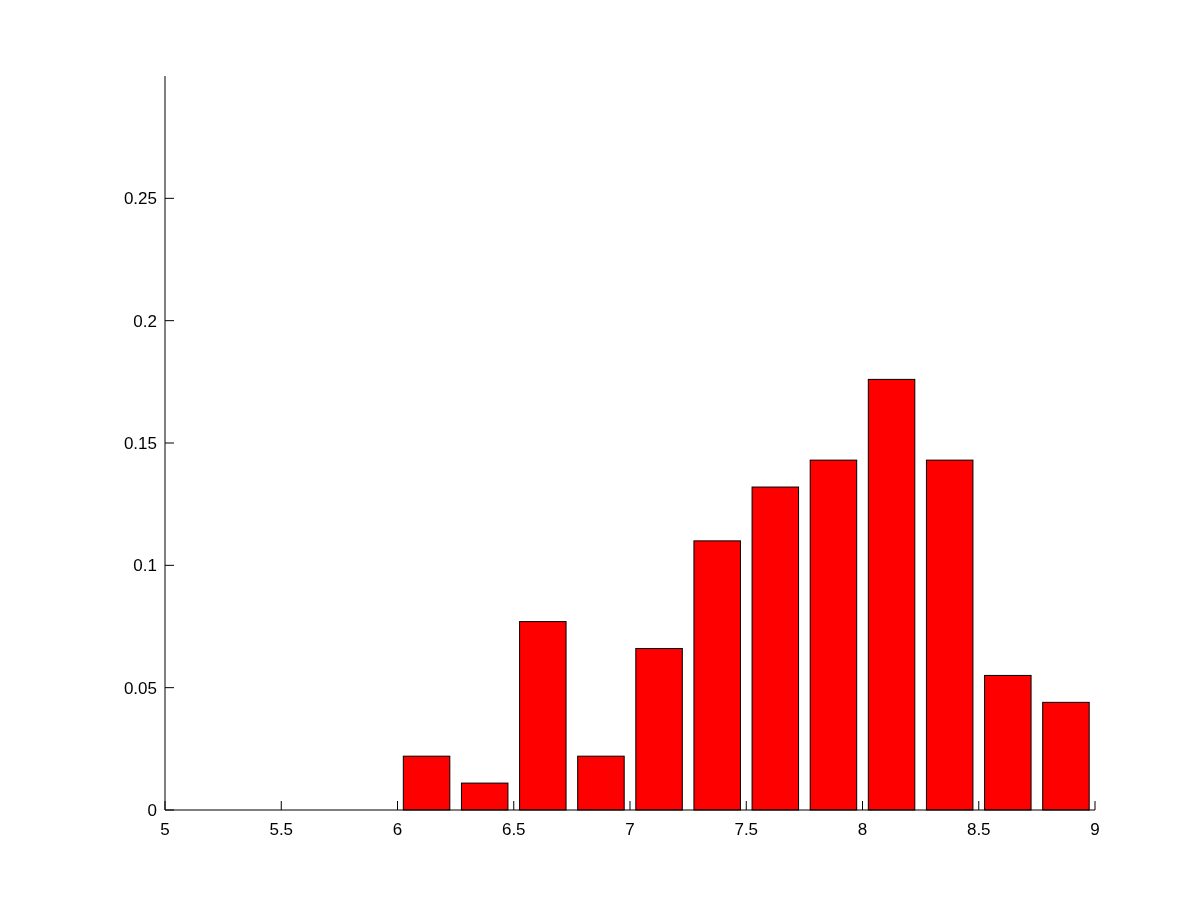 The height and width of the screenshot is (901, 1201). Describe the element at coordinates (978, 829) in the screenshot. I see `x-tick-label: 8.5` at that location.